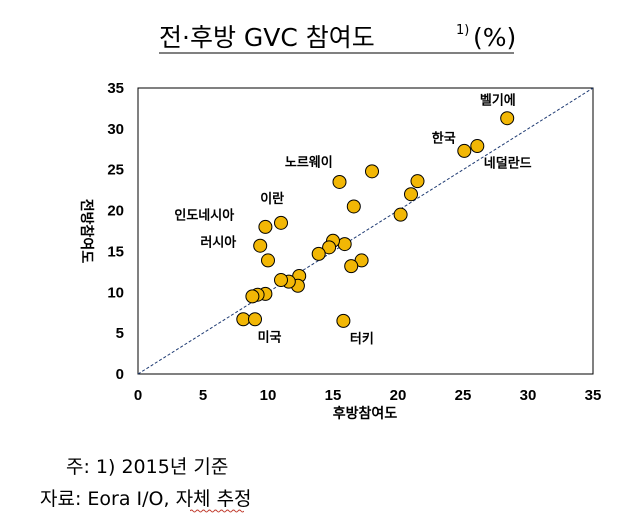  I want to click on country-label: 한국, so click(444, 139).